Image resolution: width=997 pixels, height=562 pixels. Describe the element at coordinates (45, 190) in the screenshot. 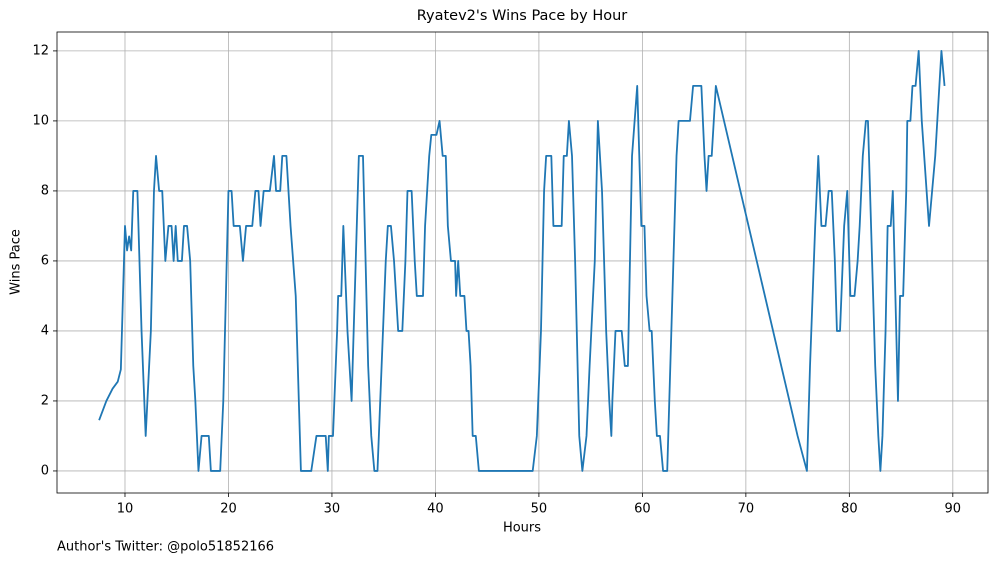

I see `y-tick-label: 8` at that location.